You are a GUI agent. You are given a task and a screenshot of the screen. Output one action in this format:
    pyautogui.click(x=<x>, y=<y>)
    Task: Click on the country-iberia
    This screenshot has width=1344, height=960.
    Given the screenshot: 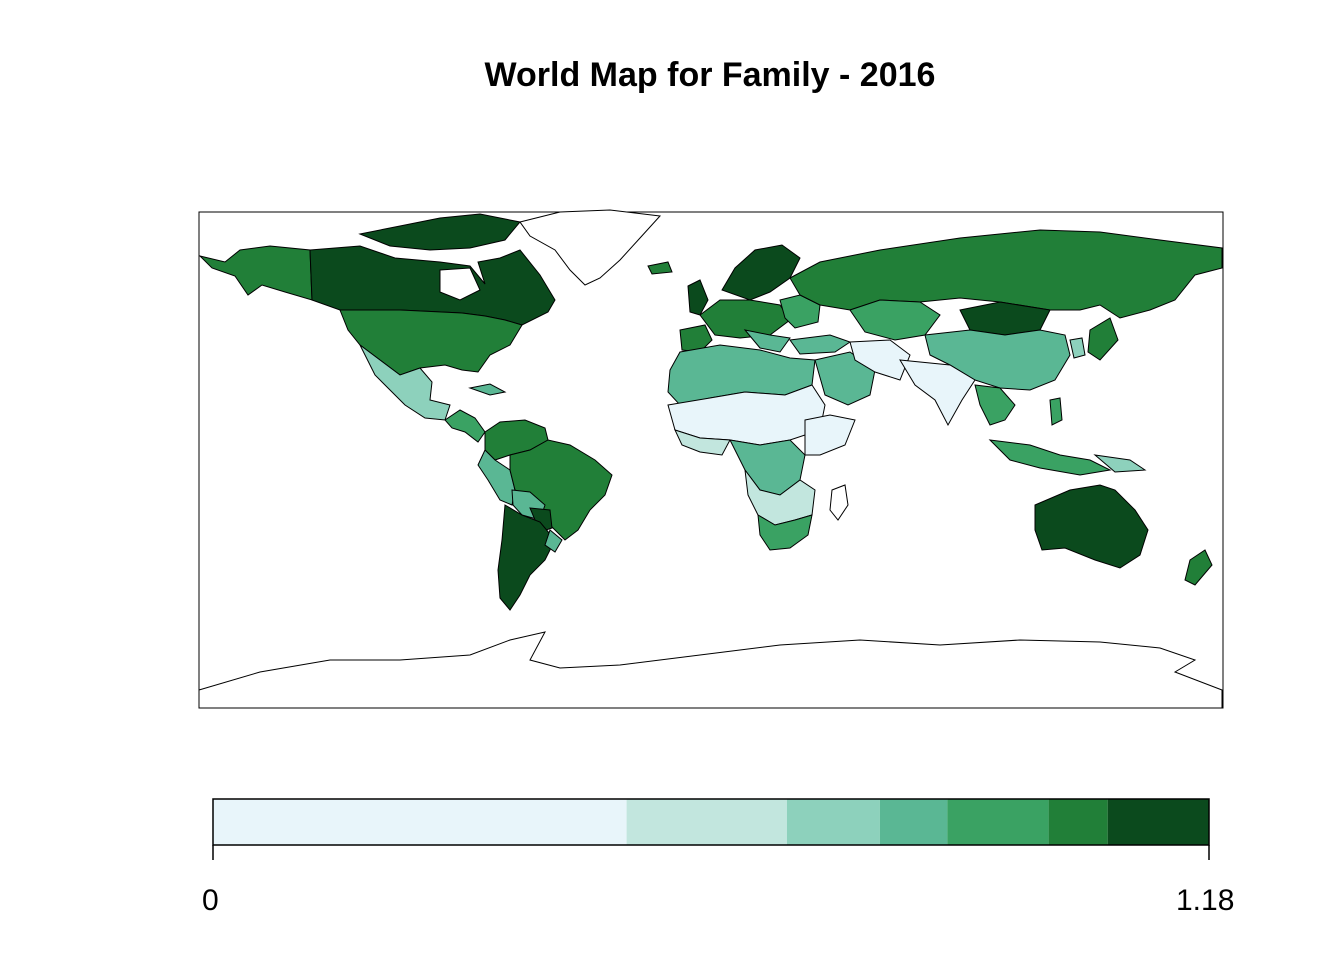 What is the action you would take?
    pyautogui.click(x=696, y=338)
    